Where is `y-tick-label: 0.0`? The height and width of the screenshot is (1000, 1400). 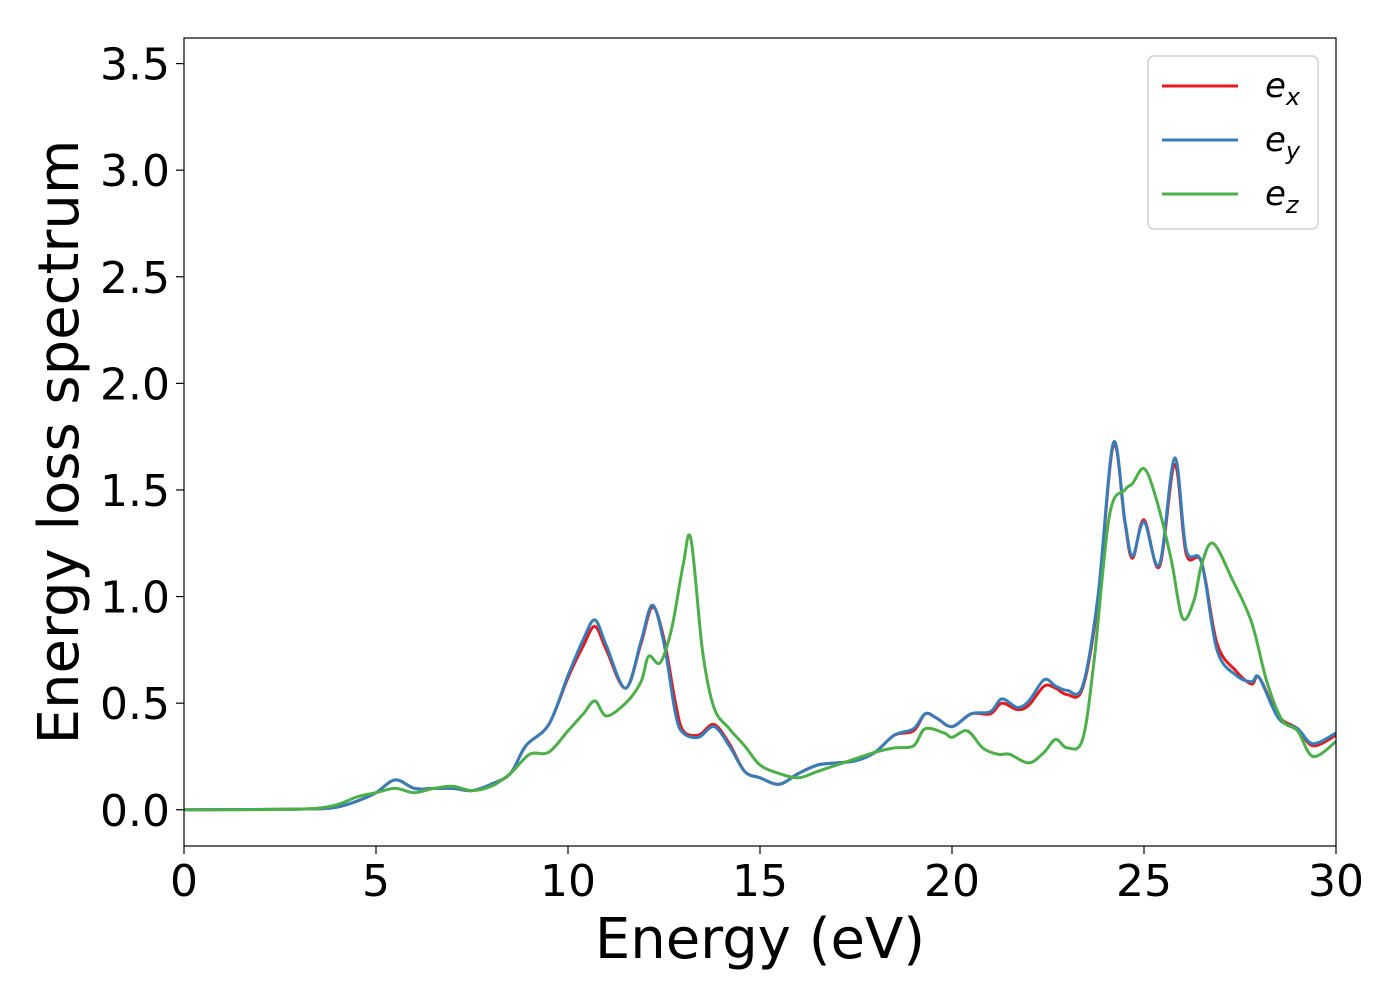 y-tick-label: 0.0 is located at coordinates (135, 811).